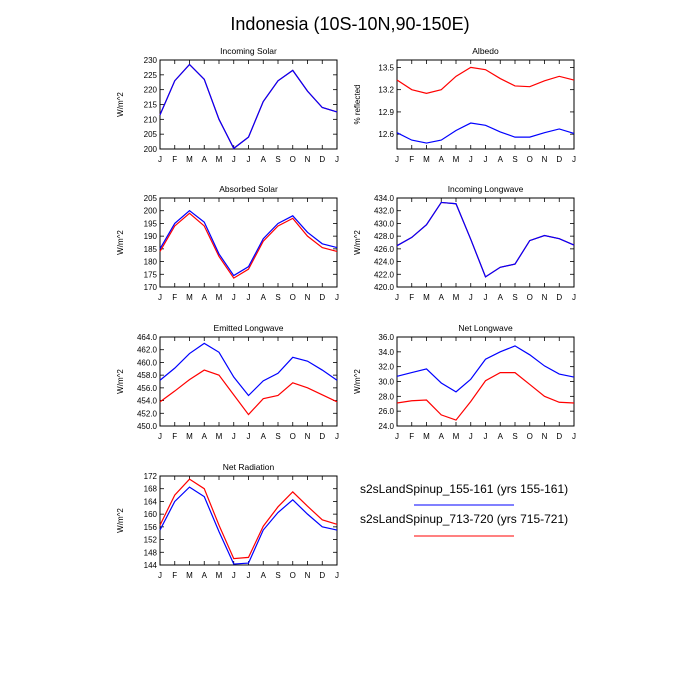 Image resolution: width=700 pixels, height=700 pixels. Describe the element at coordinates (151, 476) in the screenshot. I see `y-tick-label: 172` at that location.